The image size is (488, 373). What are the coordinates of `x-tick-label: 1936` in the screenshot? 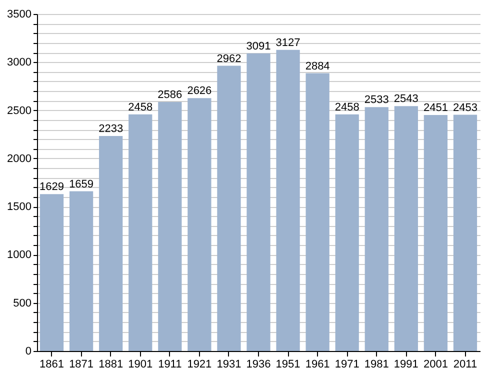 It's located at (258, 364).